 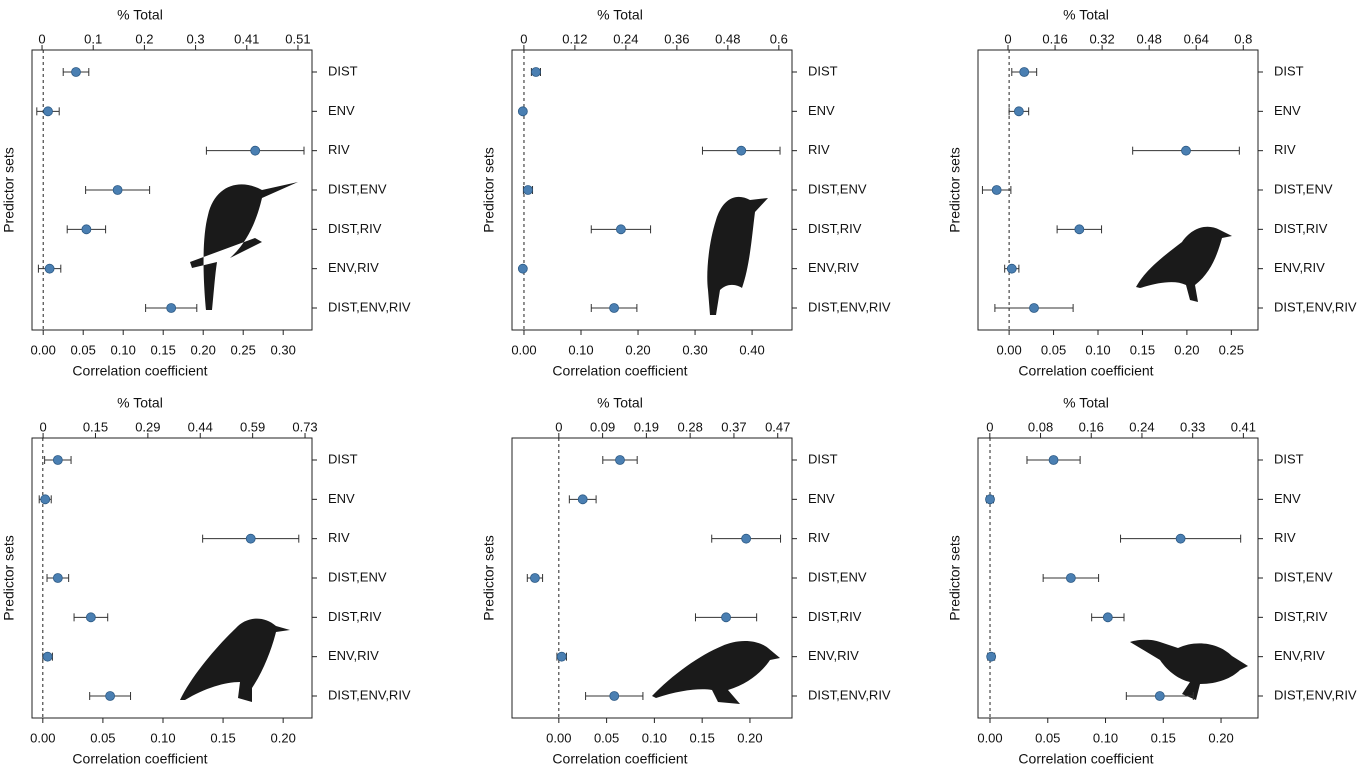 I want to click on x2-tick-label: 0.08, so click(x=1040, y=426).